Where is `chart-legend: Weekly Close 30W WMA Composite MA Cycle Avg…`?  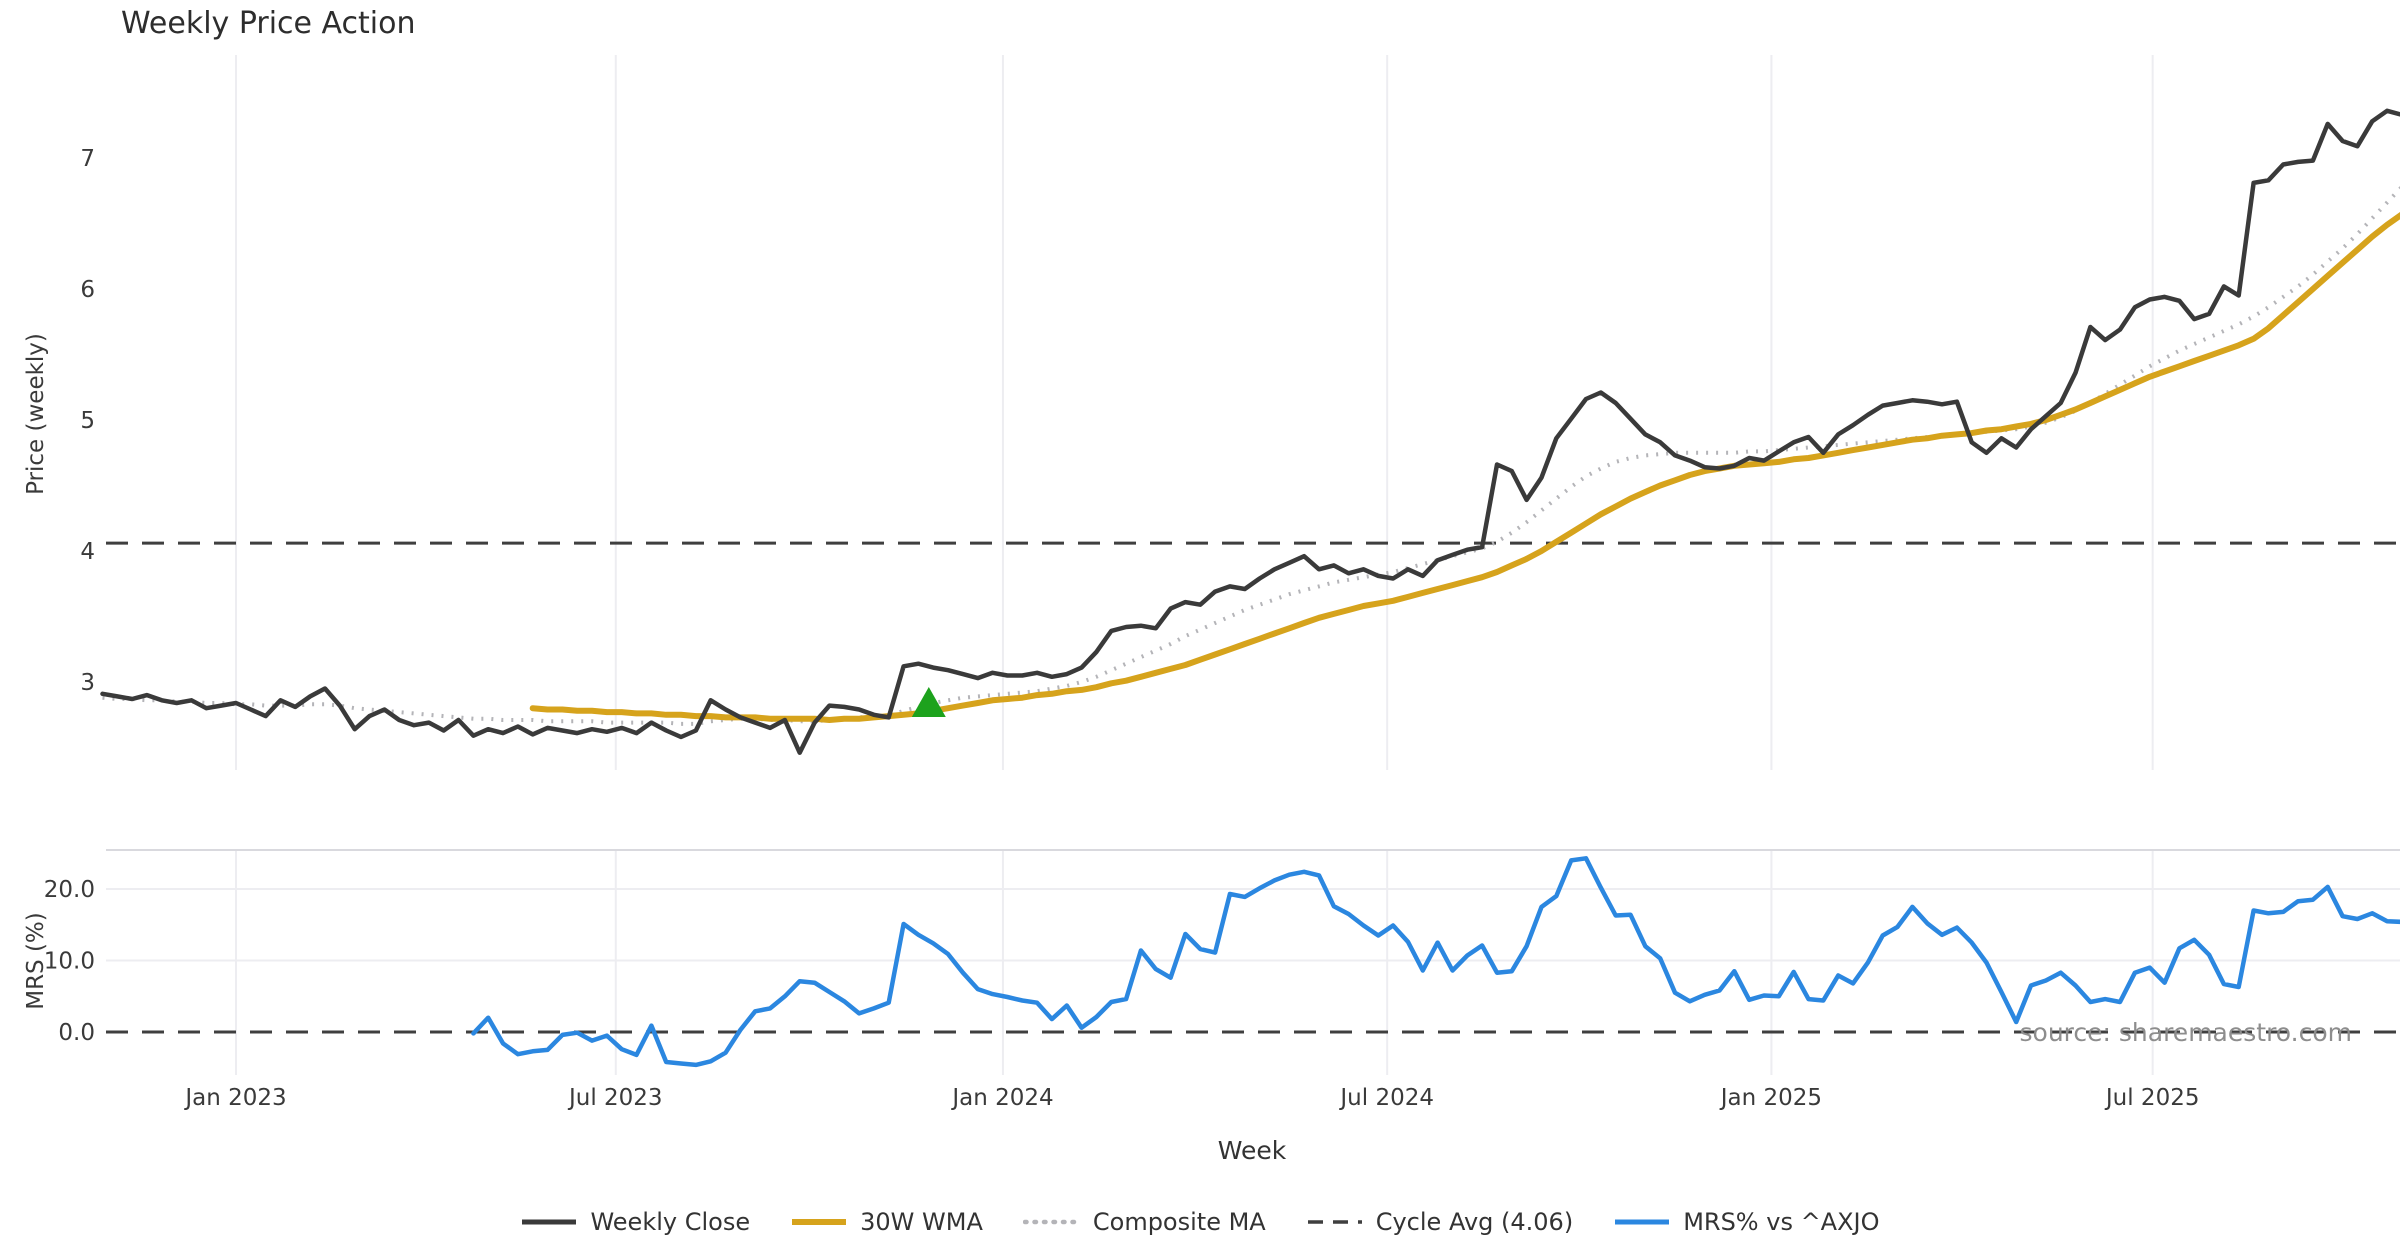 chart-legend: Weekly Close 30W WMA Composite MA Cycle Avg… is located at coordinates (1200, 1222).